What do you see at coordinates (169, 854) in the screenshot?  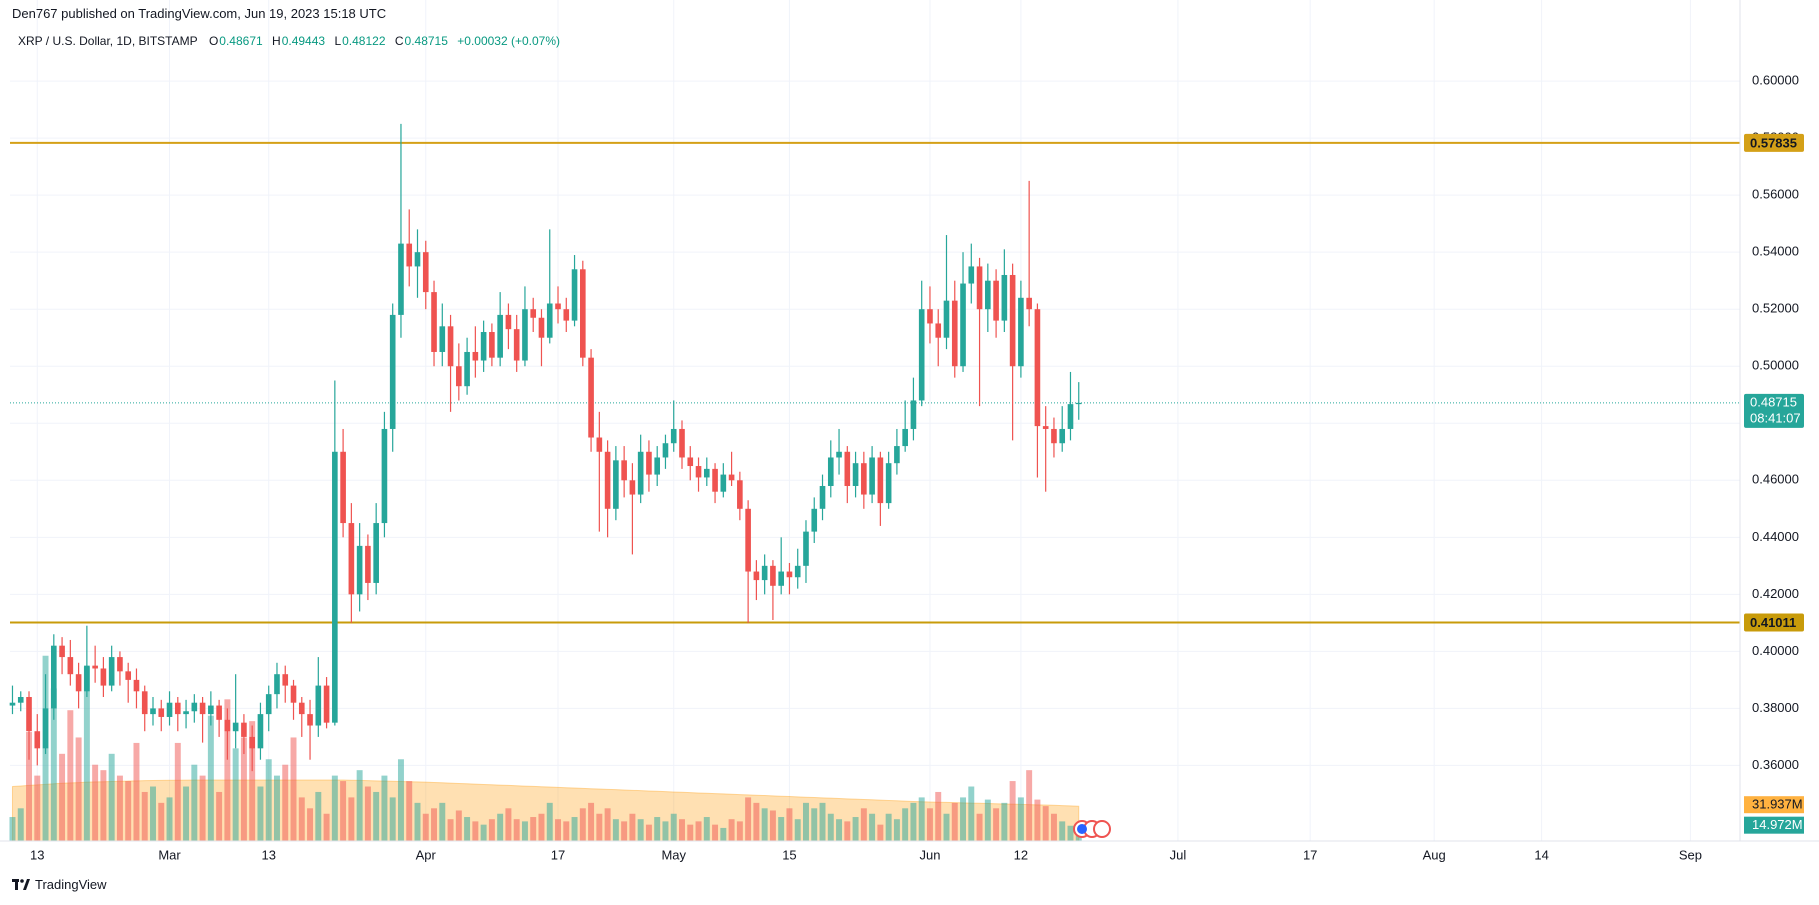 I see `x-tick-label: Mar` at bounding box center [169, 854].